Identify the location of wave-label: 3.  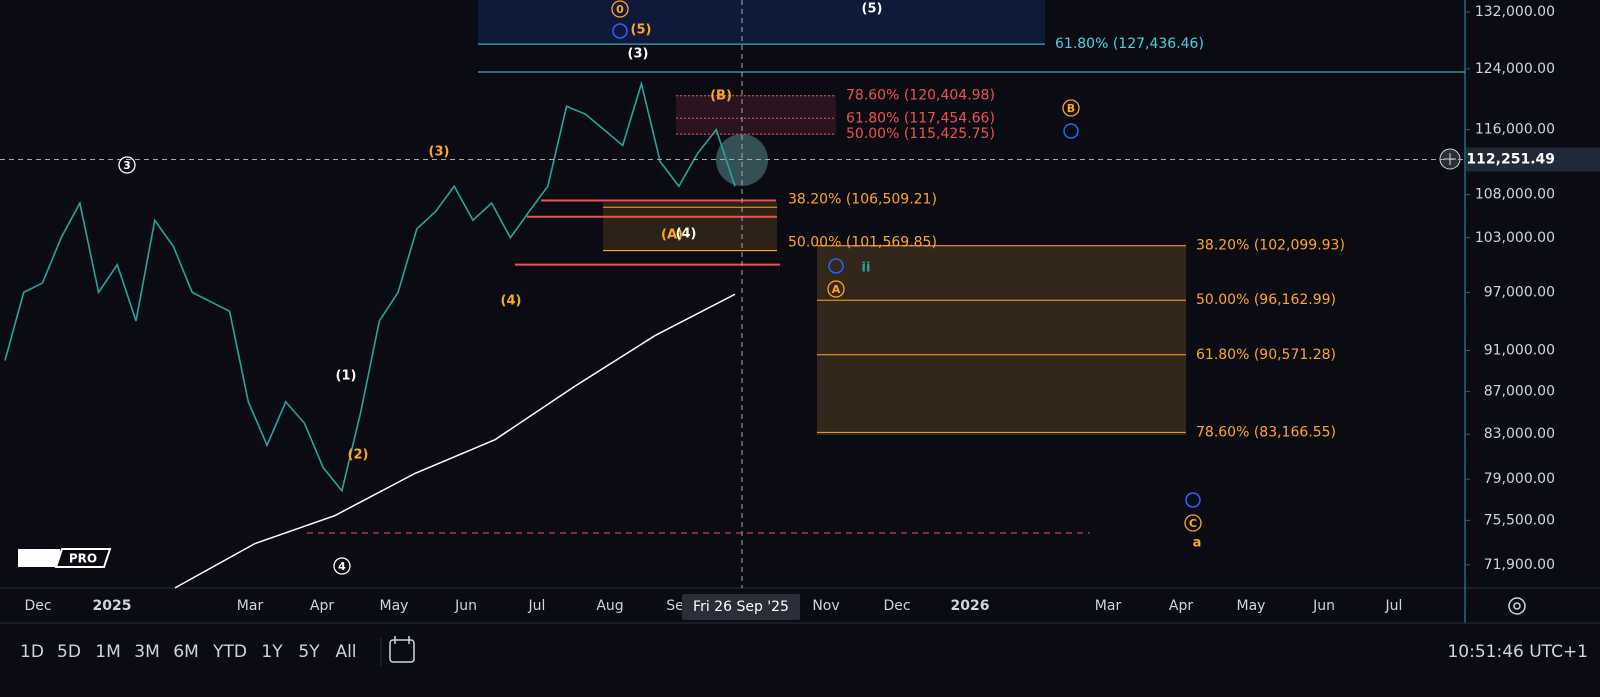
(127, 165).